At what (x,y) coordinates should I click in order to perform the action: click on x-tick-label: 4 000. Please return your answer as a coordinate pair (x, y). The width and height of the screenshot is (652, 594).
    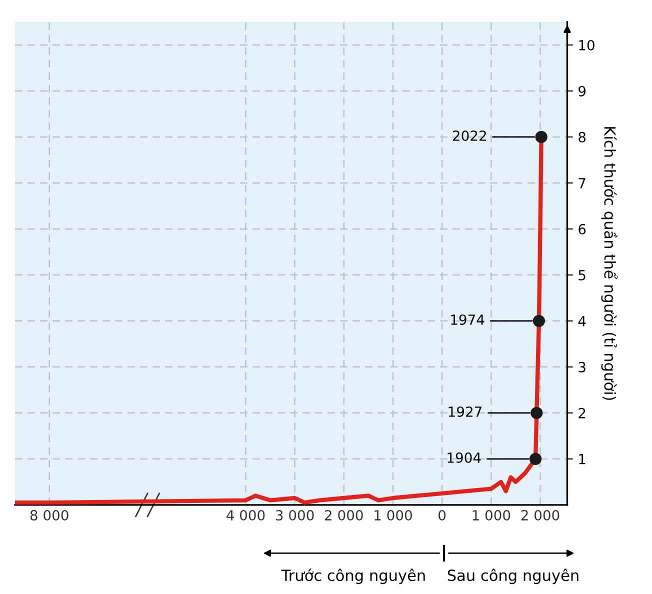
    Looking at the image, I should click on (245, 515).